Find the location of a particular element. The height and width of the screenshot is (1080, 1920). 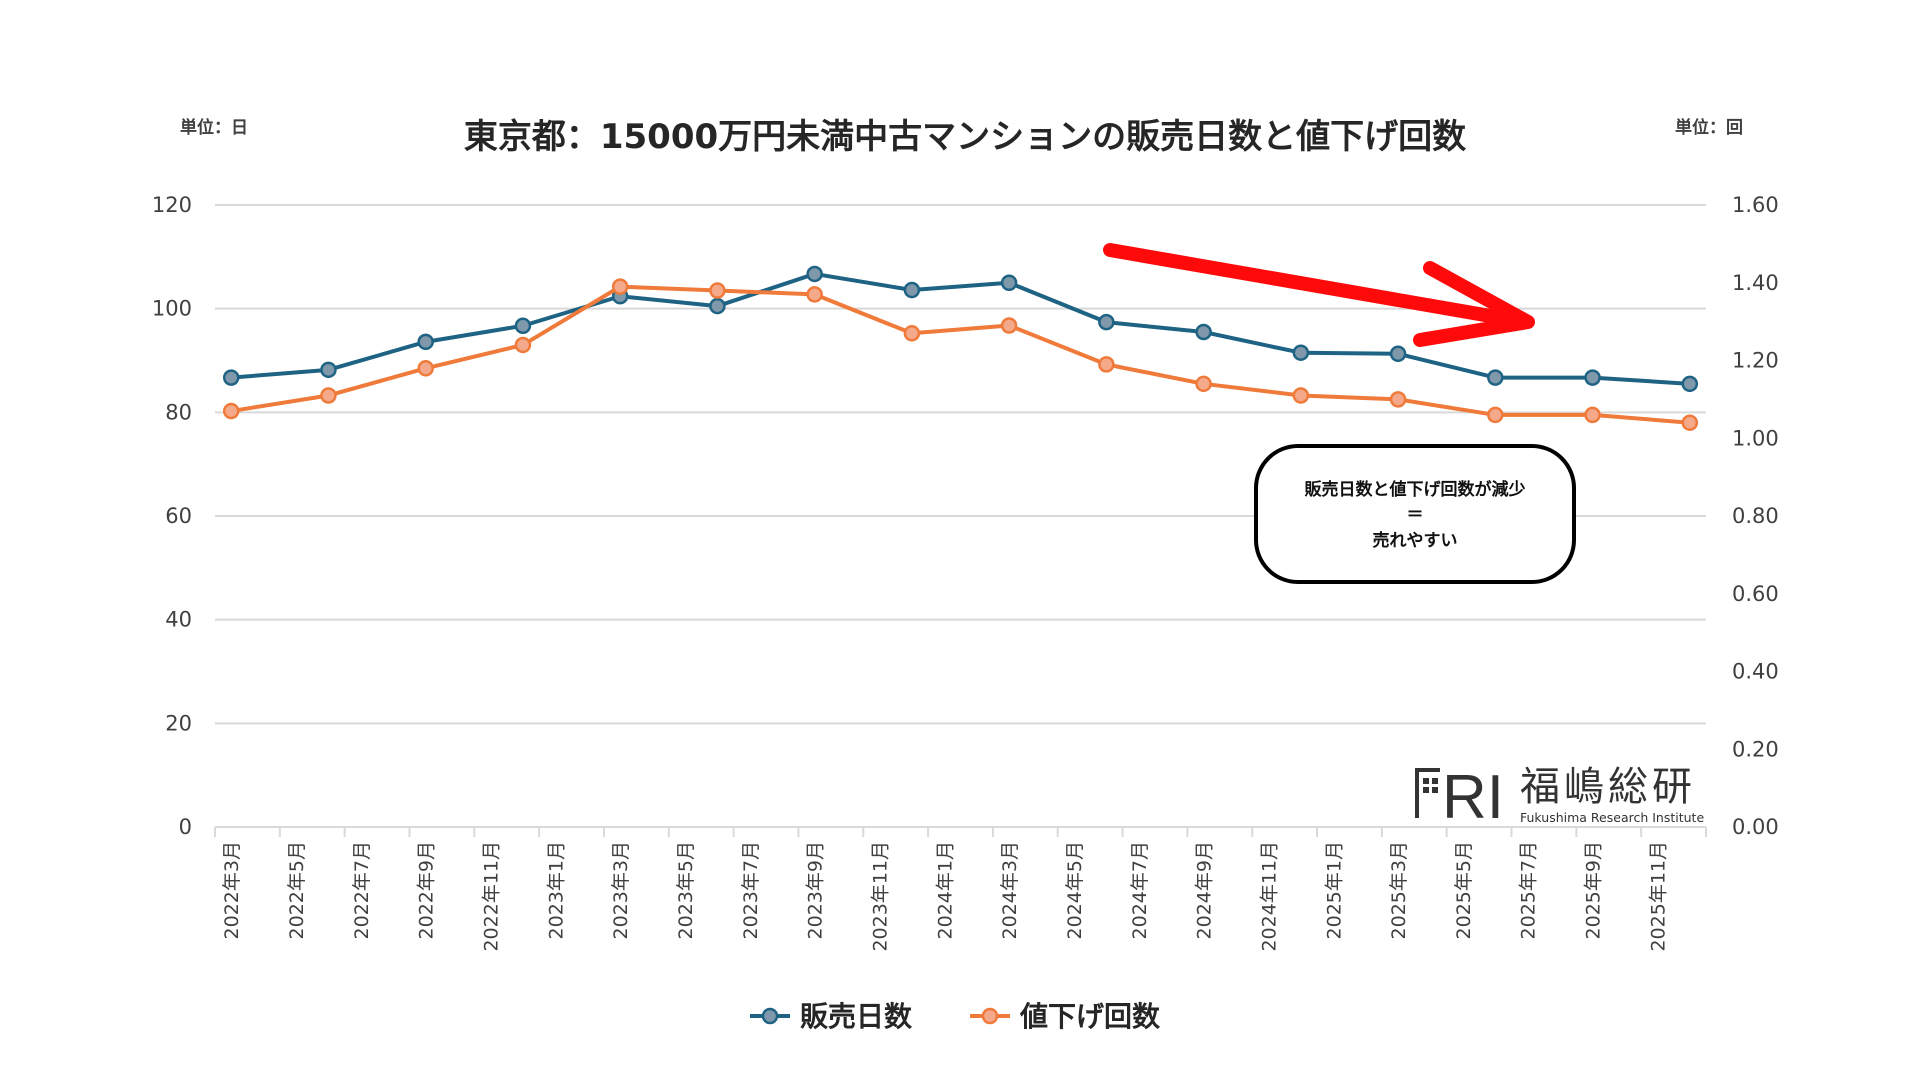

y-right-tick-label: 0.40 is located at coordinates (1755, 672).